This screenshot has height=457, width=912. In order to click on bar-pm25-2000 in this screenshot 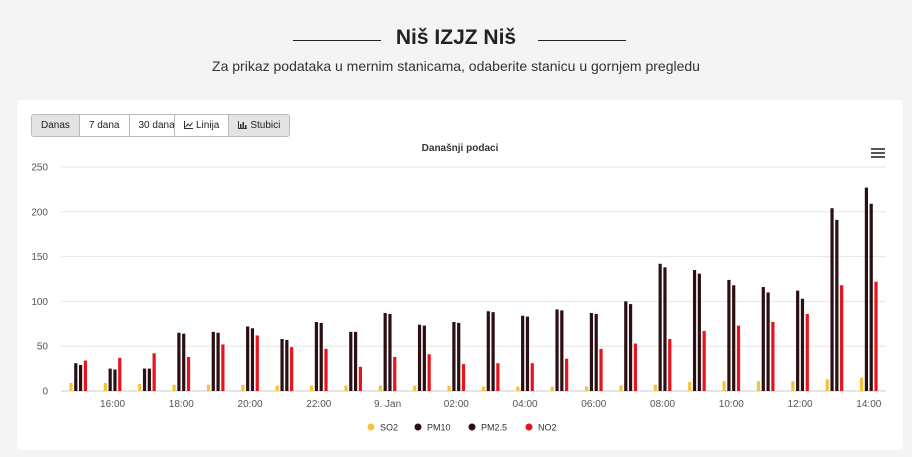, I will do `click(252, 359)`.